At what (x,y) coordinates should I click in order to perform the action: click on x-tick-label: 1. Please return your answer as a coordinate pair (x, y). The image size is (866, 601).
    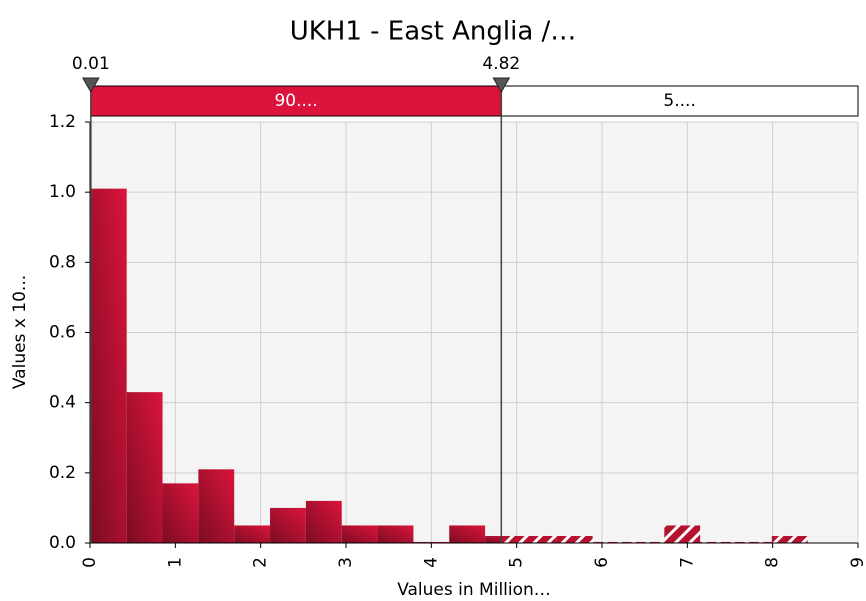
    Looking at the image, I should click on (175, 562).